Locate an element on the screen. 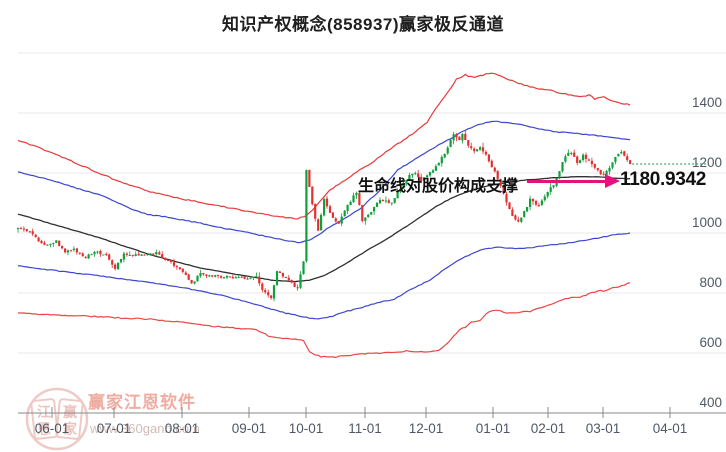  support-annotation: 生命线对股价构成支撑 is located at coordinates (438, 186).